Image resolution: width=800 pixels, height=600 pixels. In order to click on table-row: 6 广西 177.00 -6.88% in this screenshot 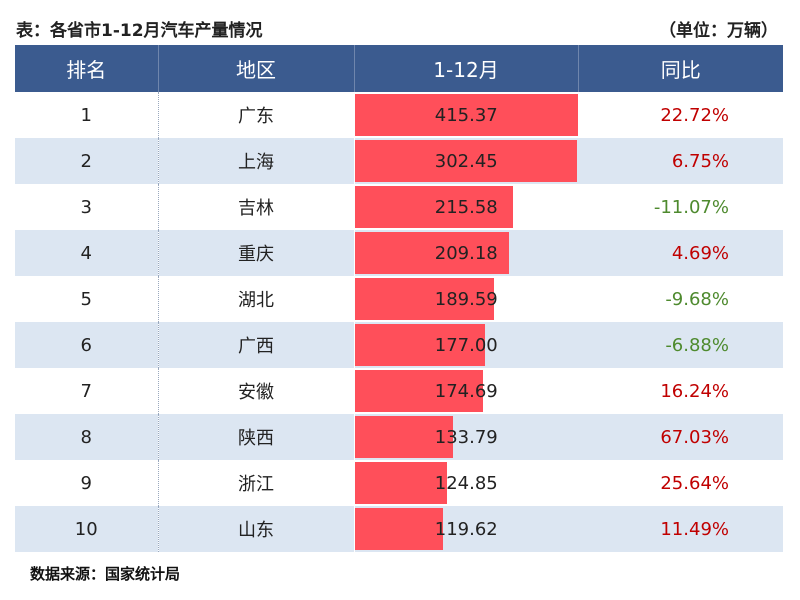, I will do `click(399, 345)`.